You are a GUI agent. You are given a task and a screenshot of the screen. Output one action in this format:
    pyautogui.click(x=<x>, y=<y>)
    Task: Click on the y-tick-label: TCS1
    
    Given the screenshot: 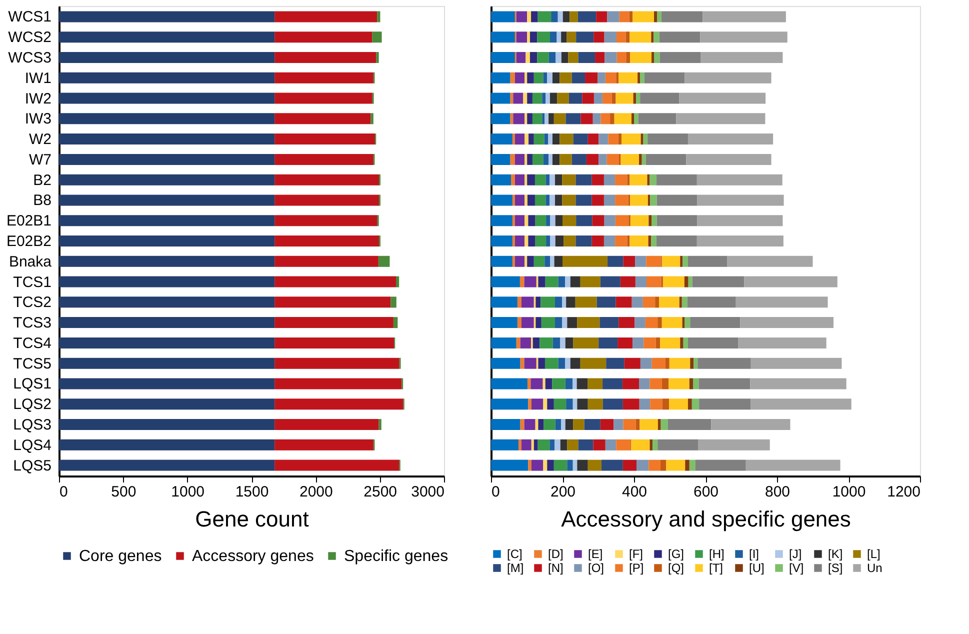 What is the action you would take?
    pyautogui.click(x=32, y=282)
    